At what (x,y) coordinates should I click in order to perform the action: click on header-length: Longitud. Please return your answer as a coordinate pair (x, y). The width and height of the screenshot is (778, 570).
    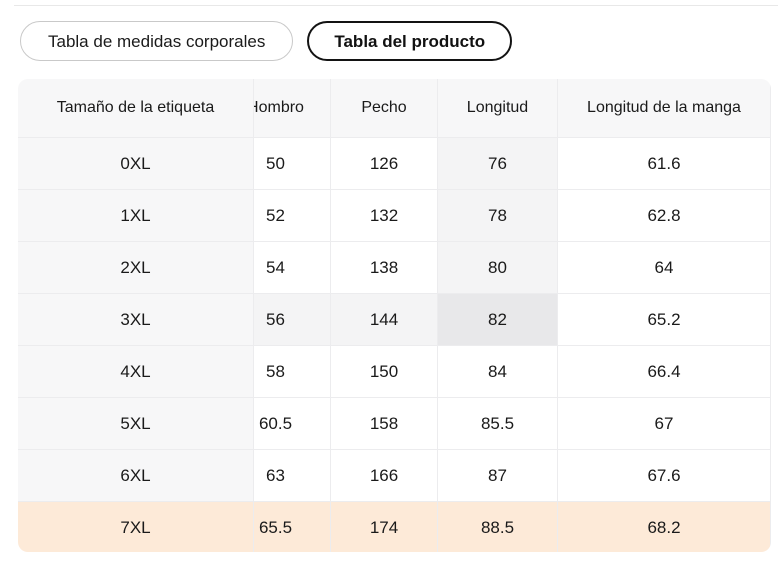
    Looking at the image, I should click on (498, 108).